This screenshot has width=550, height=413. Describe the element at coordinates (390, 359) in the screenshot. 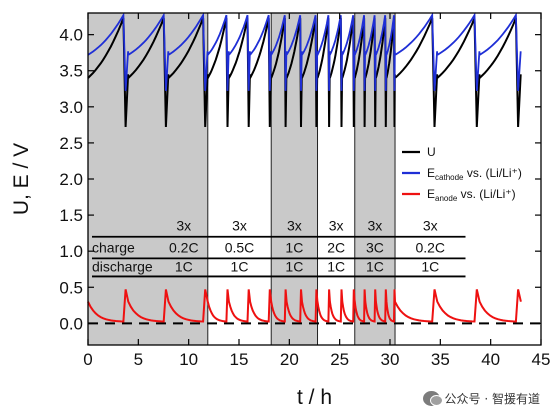

I see `x-tick-label: 30` at that location.